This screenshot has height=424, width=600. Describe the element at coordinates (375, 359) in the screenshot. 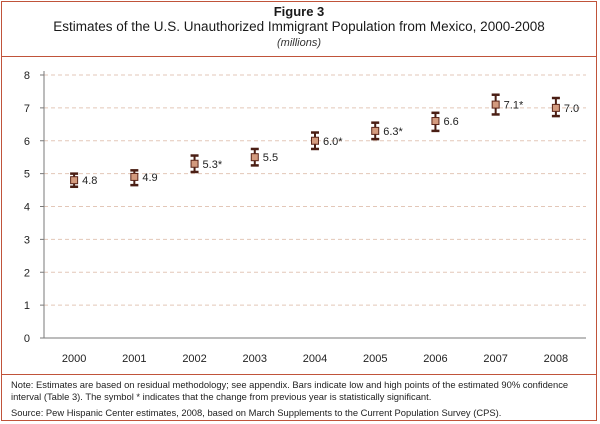

I see `x-tick-label: 2005` at that location.